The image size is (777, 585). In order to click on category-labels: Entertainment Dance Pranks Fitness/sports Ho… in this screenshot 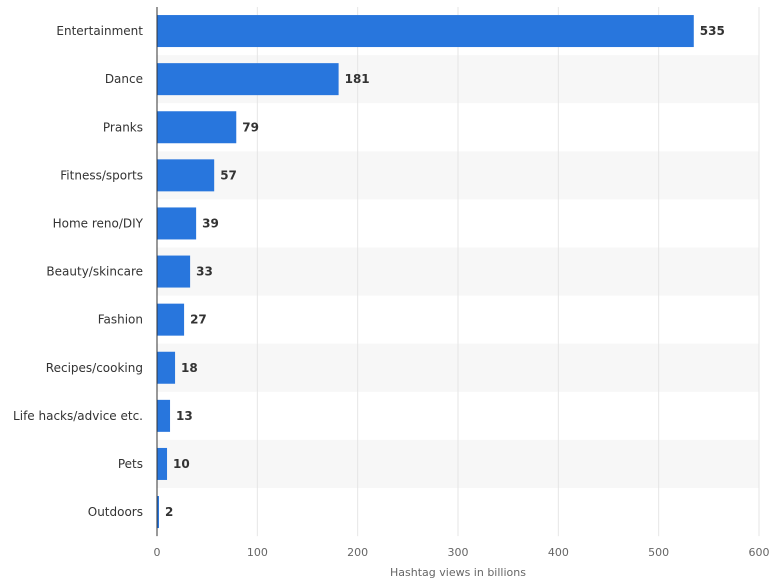, I will do `click(78, 271)`.